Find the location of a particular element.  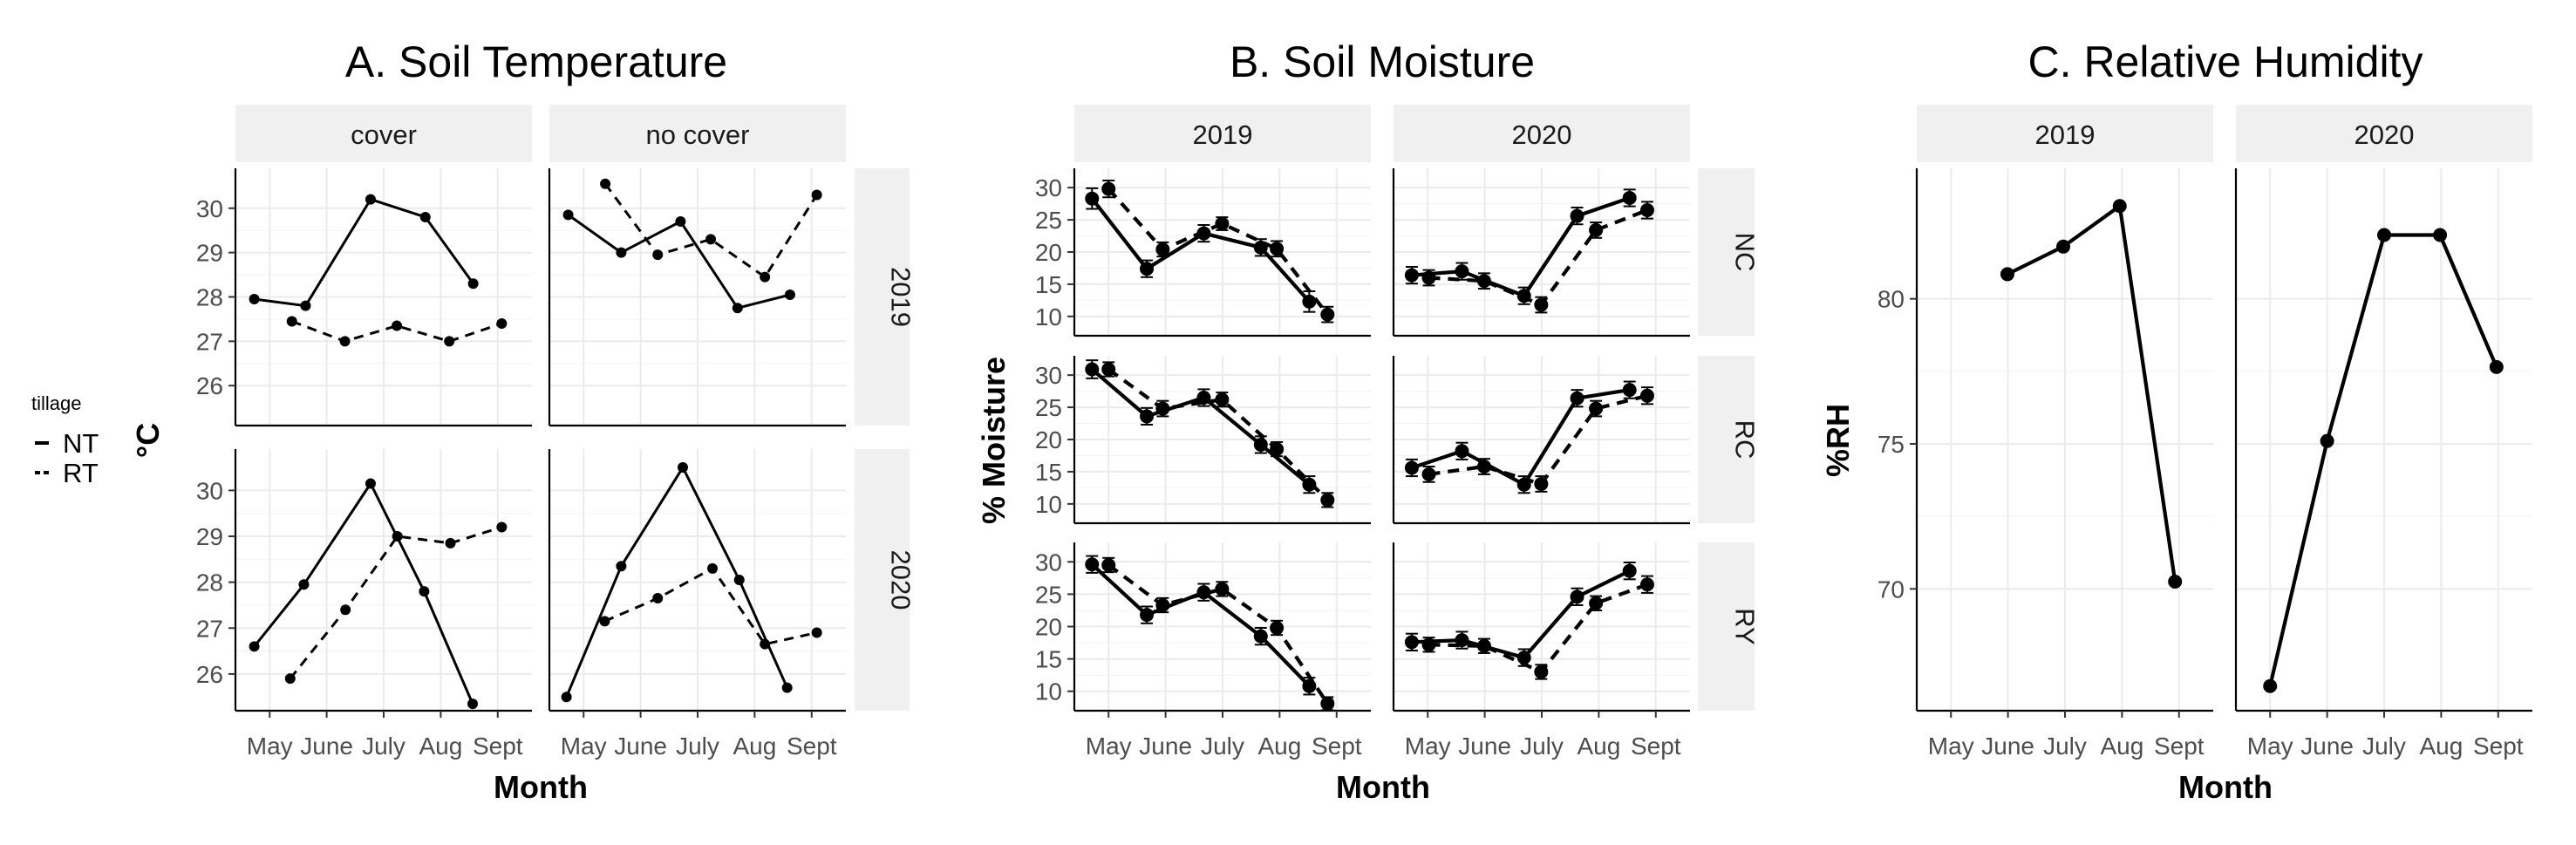

chart-title: B. Soil Moisture is located at coordinates (1382, 61).